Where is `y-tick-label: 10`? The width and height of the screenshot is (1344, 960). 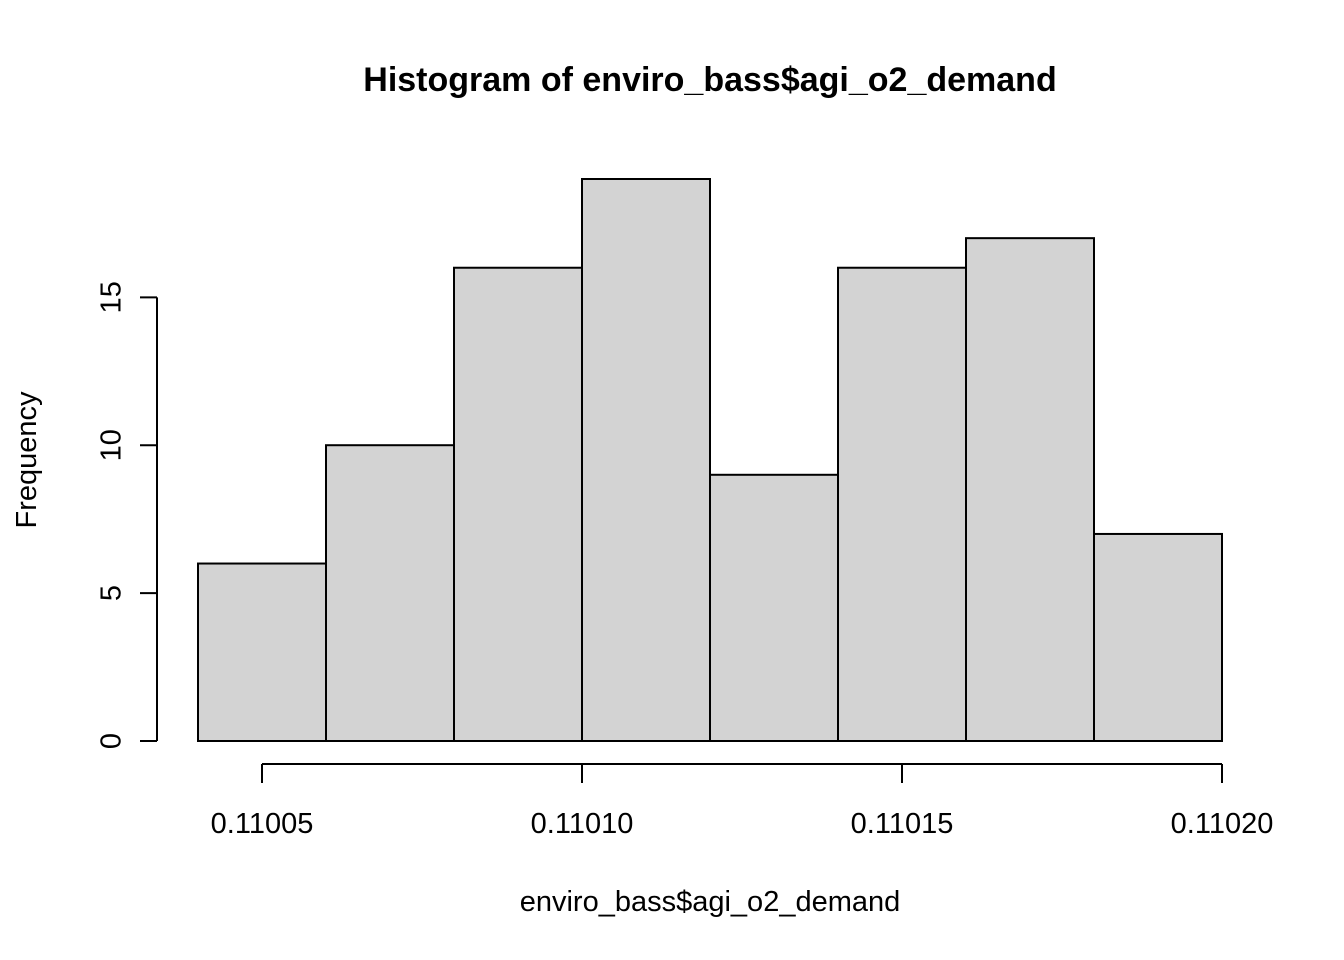
y-tick-label: 10 is located at coordinates (112, 445).